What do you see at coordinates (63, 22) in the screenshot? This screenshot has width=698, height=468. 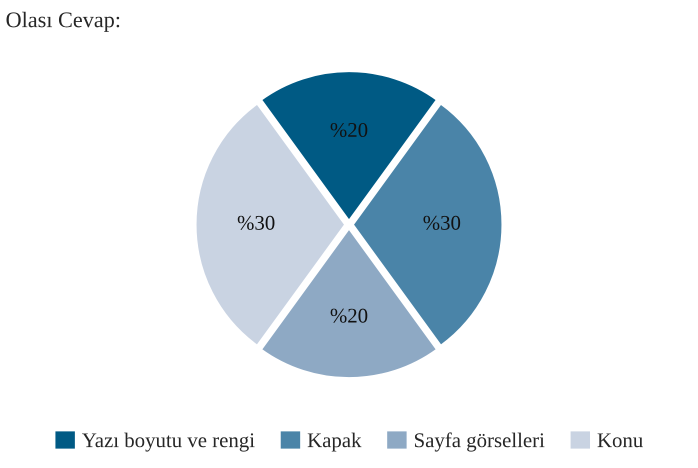 I see `chart-title: Olası Cevap:` at bounding box center [63, 22].